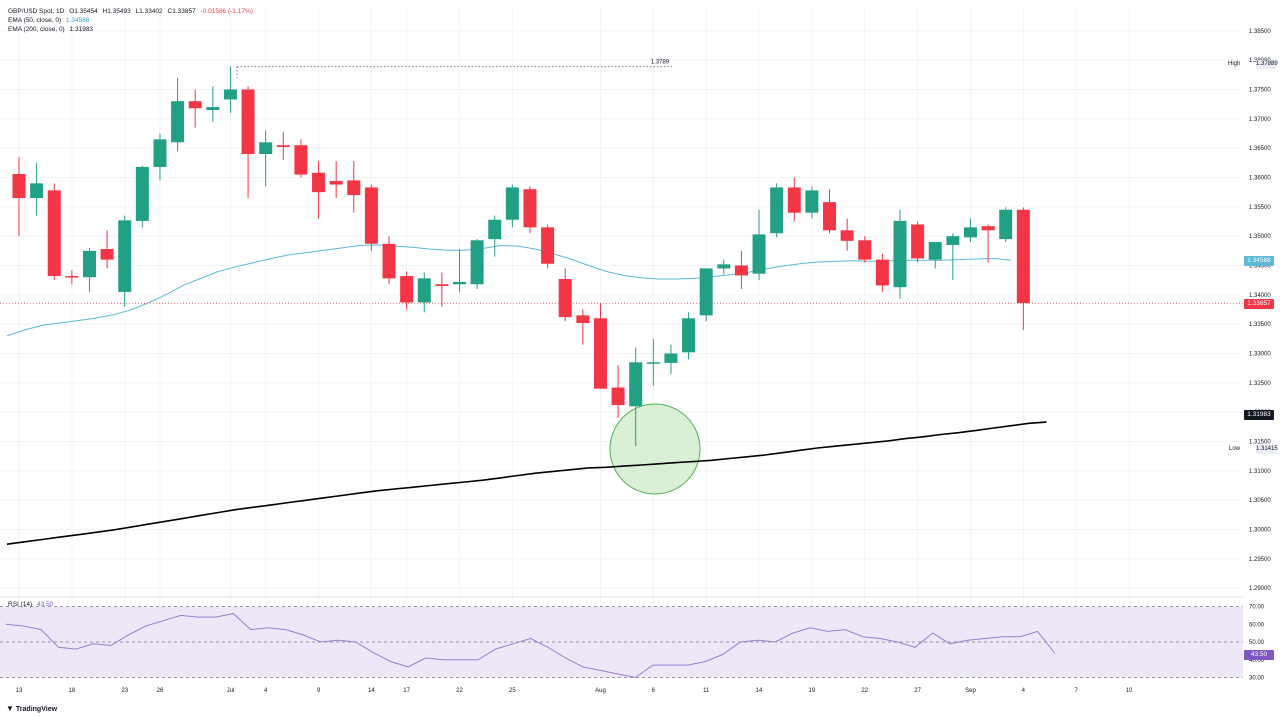  I want to click on legend-symbol: GBP/USD Spot, 1D, so click(36, 11).